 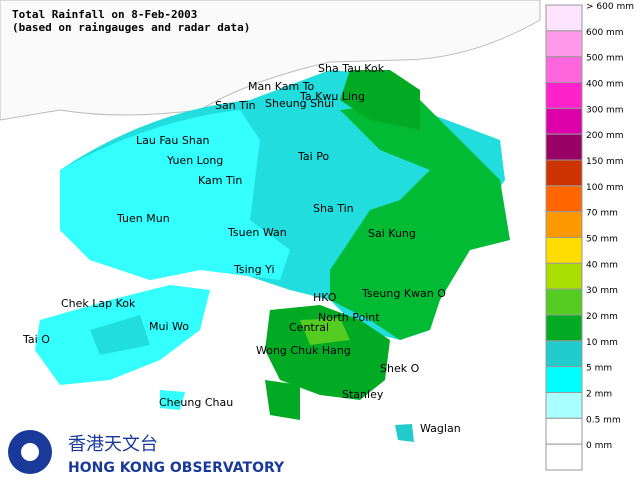 What do you see at coordinates (30, 452) in the screenshot?
I see `logo-mark-inner` at bounding box center [30, 452].